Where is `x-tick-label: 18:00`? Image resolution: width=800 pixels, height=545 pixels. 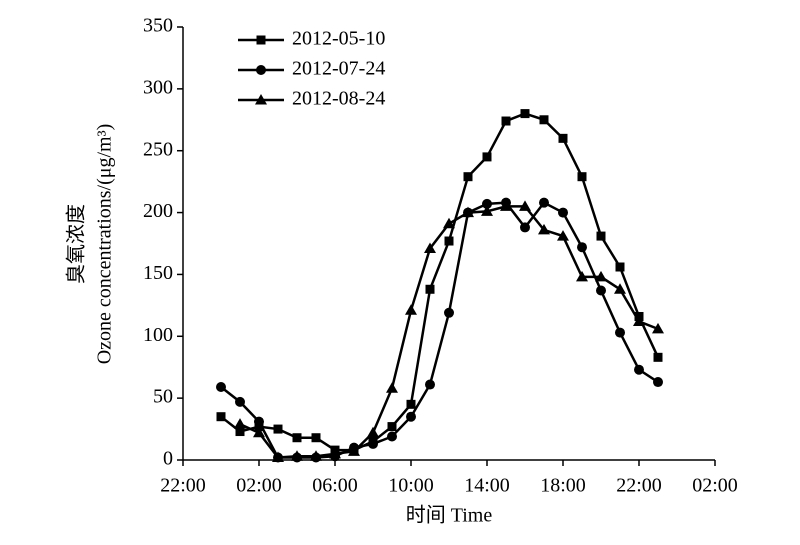
x-tick-label: 18:00 is located at coordinates (563, 486).